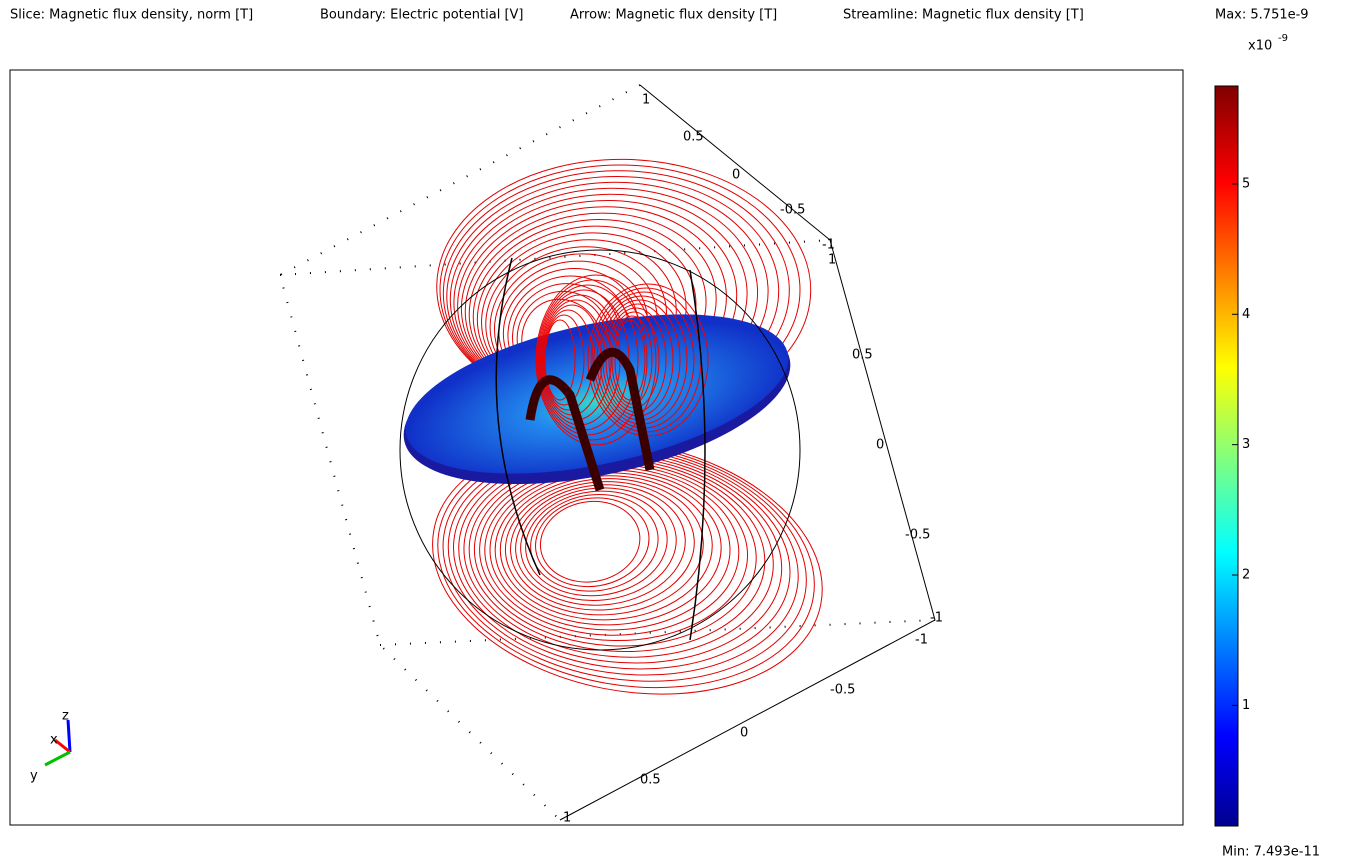 This screenshot has height=865, width=1348. Describe the element at coordinates (54, 740) in the screenshot. I see `triad-label: x` at that location.